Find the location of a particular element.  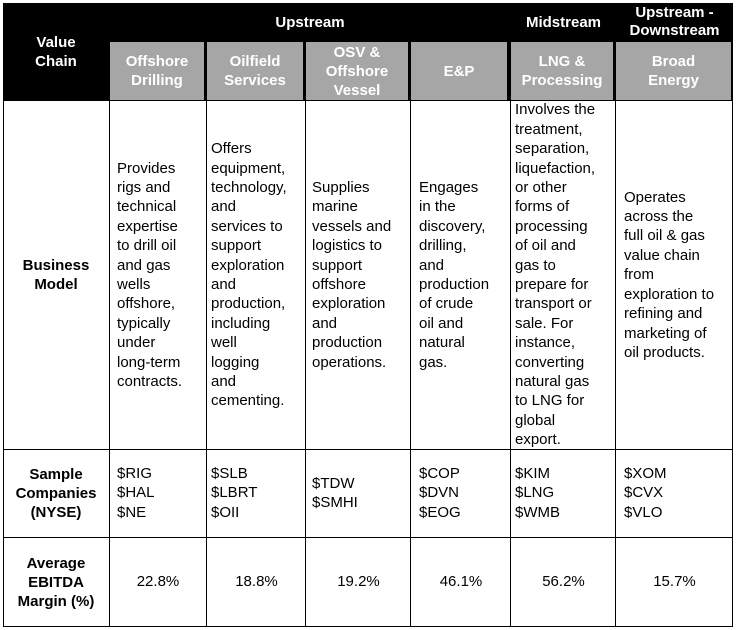

upstream-header: Upstream is located at coordinates (310, 22).